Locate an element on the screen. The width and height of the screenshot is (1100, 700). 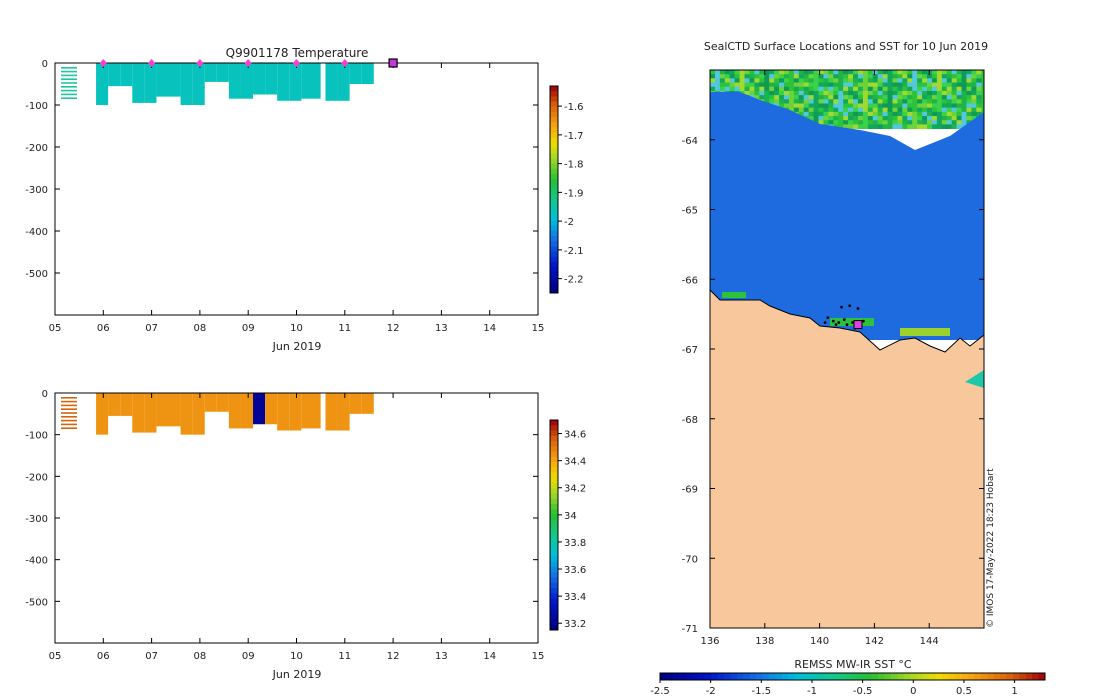
map-coastline is located at coordinates (847, 321).